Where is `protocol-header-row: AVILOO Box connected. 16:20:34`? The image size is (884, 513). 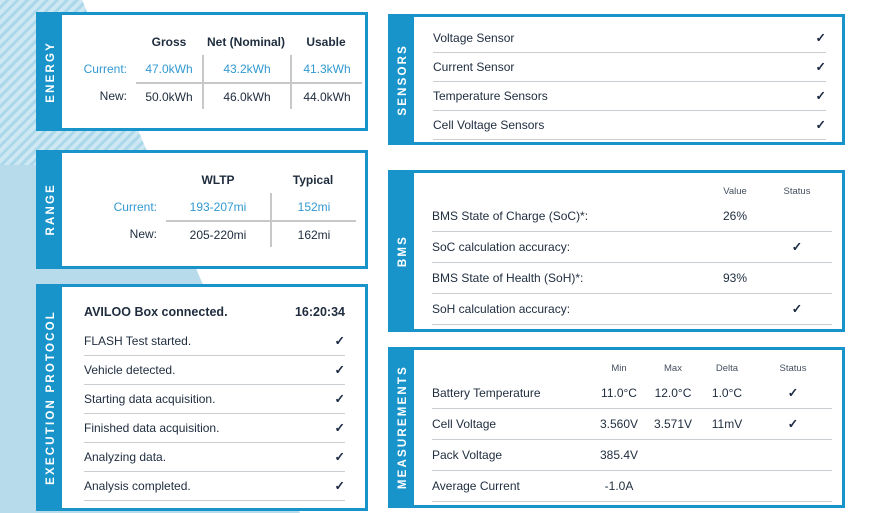 protocol-header-row: AVILOO Box connected. 16:20:34 is located at coordinates (214, 312).